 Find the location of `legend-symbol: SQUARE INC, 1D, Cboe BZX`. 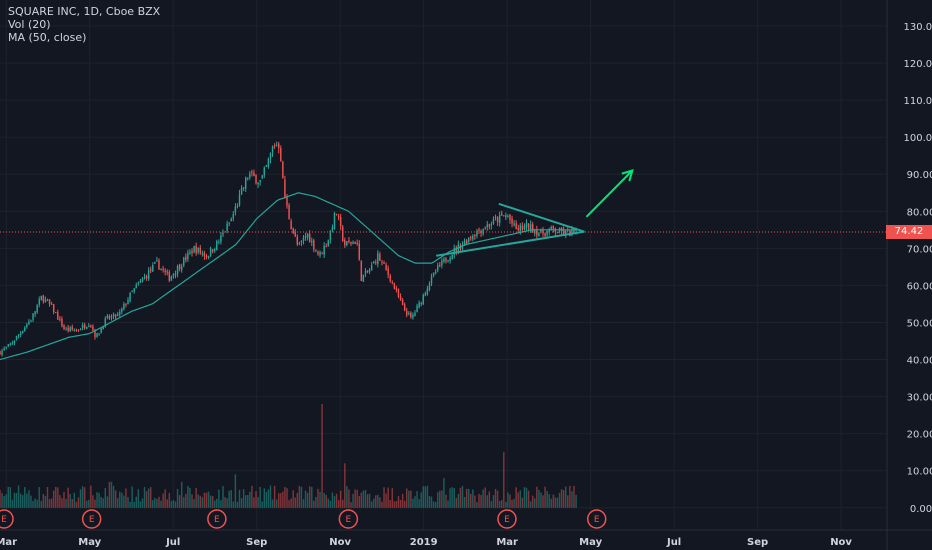

legend-symbol: SQUARE INC, 1D, Cboe BZX is located at coordinates (84, 11).